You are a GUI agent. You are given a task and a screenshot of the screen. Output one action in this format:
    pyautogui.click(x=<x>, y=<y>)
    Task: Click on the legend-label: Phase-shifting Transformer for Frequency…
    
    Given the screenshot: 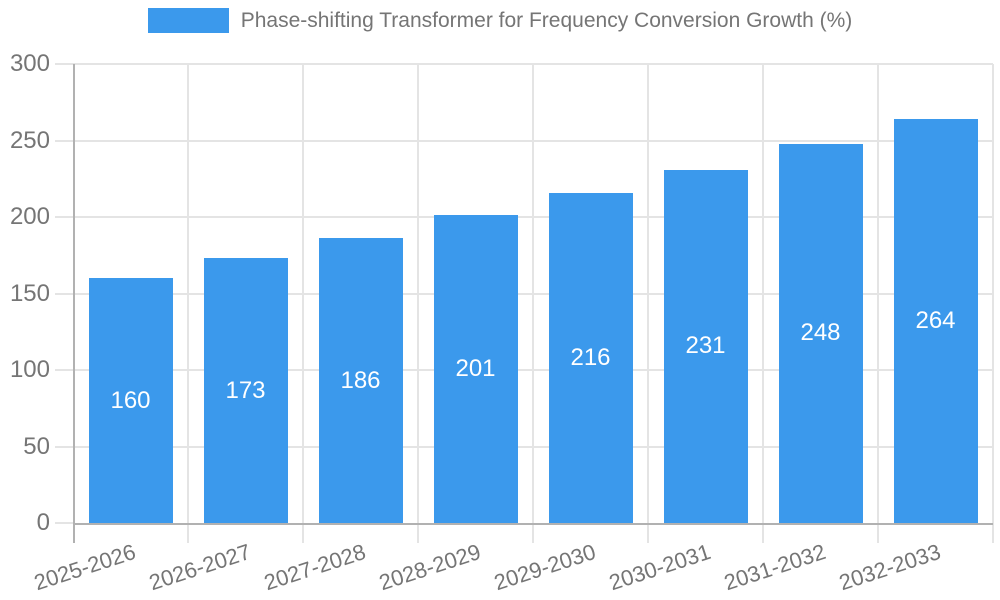 What is the action you would take?
    pyautogui.click(x=546, y=20)
    